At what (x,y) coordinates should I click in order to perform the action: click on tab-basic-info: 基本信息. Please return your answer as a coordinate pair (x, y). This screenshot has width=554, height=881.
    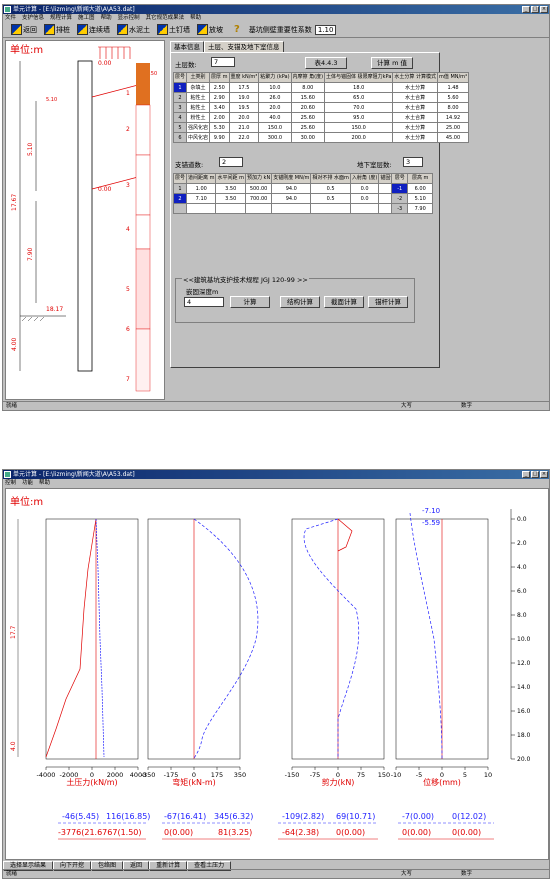
    Looking at the image, I should click on (187, 46).